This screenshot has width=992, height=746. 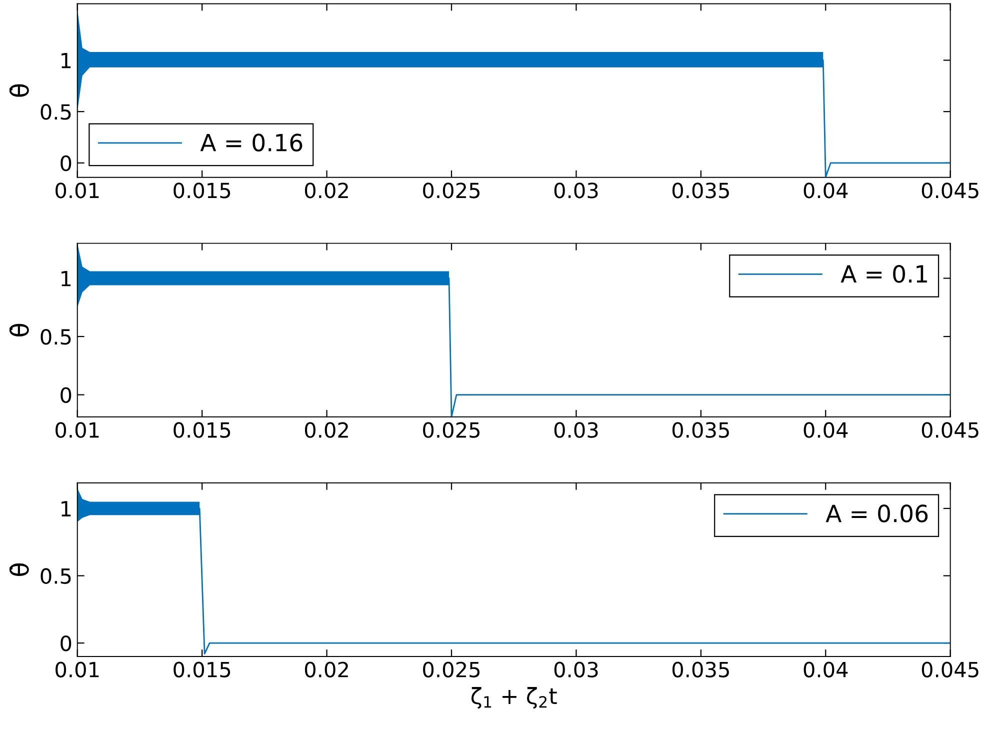 I want to click on x-axis-title: ζ$_{1}$ + ζ$_{2}$t, so click(x=514, y=698).